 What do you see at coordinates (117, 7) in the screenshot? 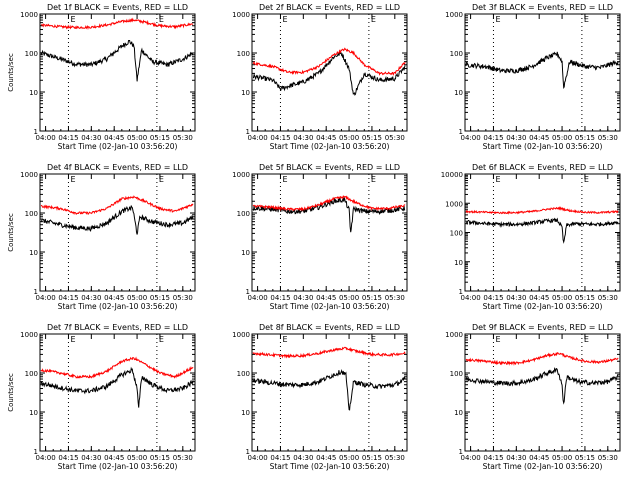
I see `panel-title: Det 1f BLACK = Events, RED = LLD` at bounding box center [117, 7].